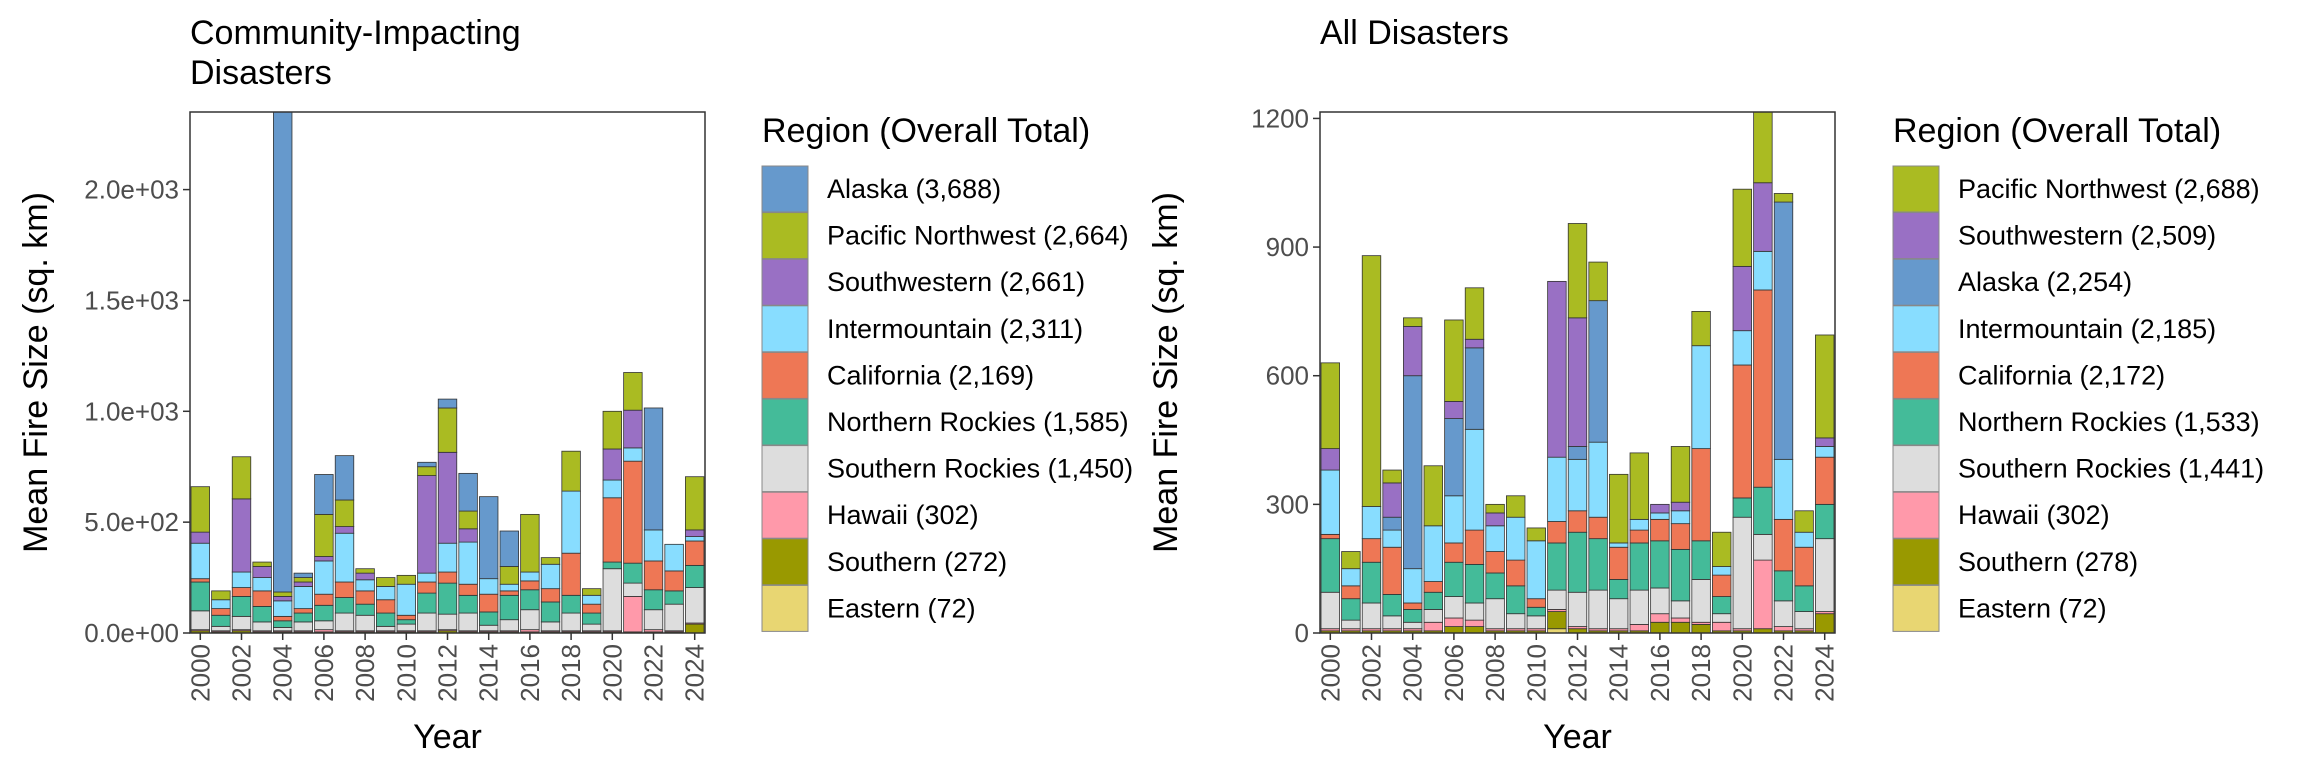 The height and width of the screenshot is (768, 2304). I want to click on legend-item: Hawaii (302), so click(2001, 515).